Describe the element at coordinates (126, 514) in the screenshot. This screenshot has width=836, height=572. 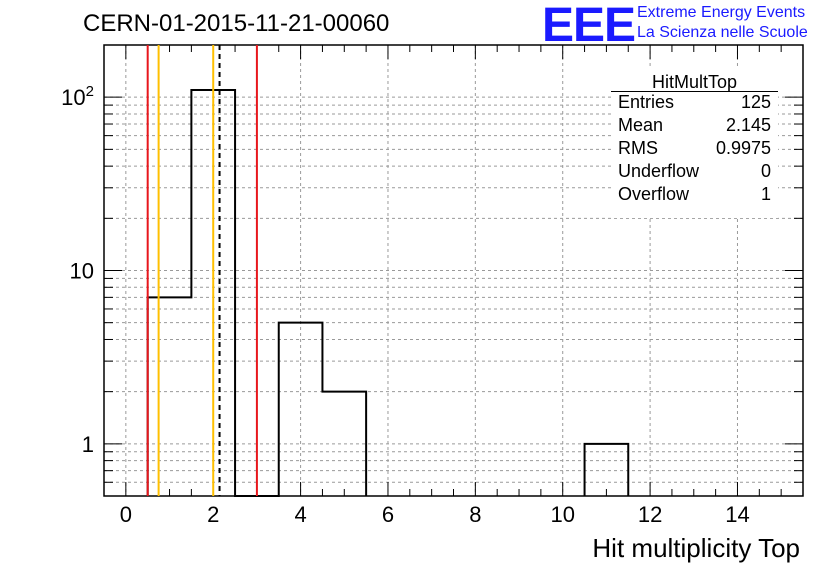
I see `x-tick-label: 0` at that location.